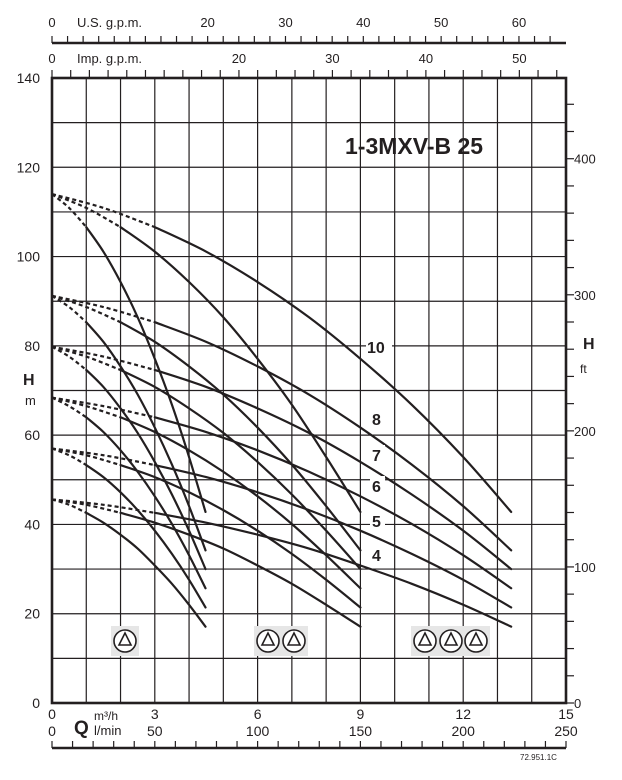 The width and height of the screenshot is (622, 780). What do you see at coordinates (376, 420) in the screenshot?
I see `stage-label-8: 8` at bounding box center [376, 420].